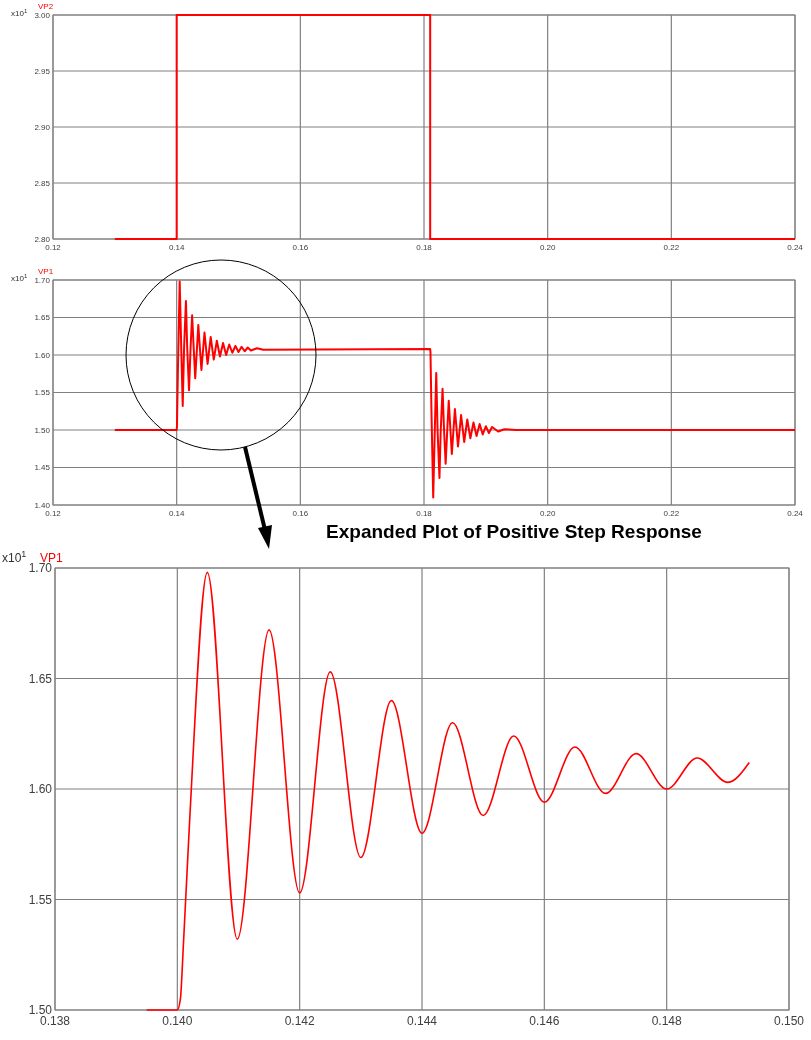  What do you see at coordinates (514, 531) in the screenshot?
I see `chart-title: Expanded Plot of Positive Step Response` at bounding box center [514, 531].